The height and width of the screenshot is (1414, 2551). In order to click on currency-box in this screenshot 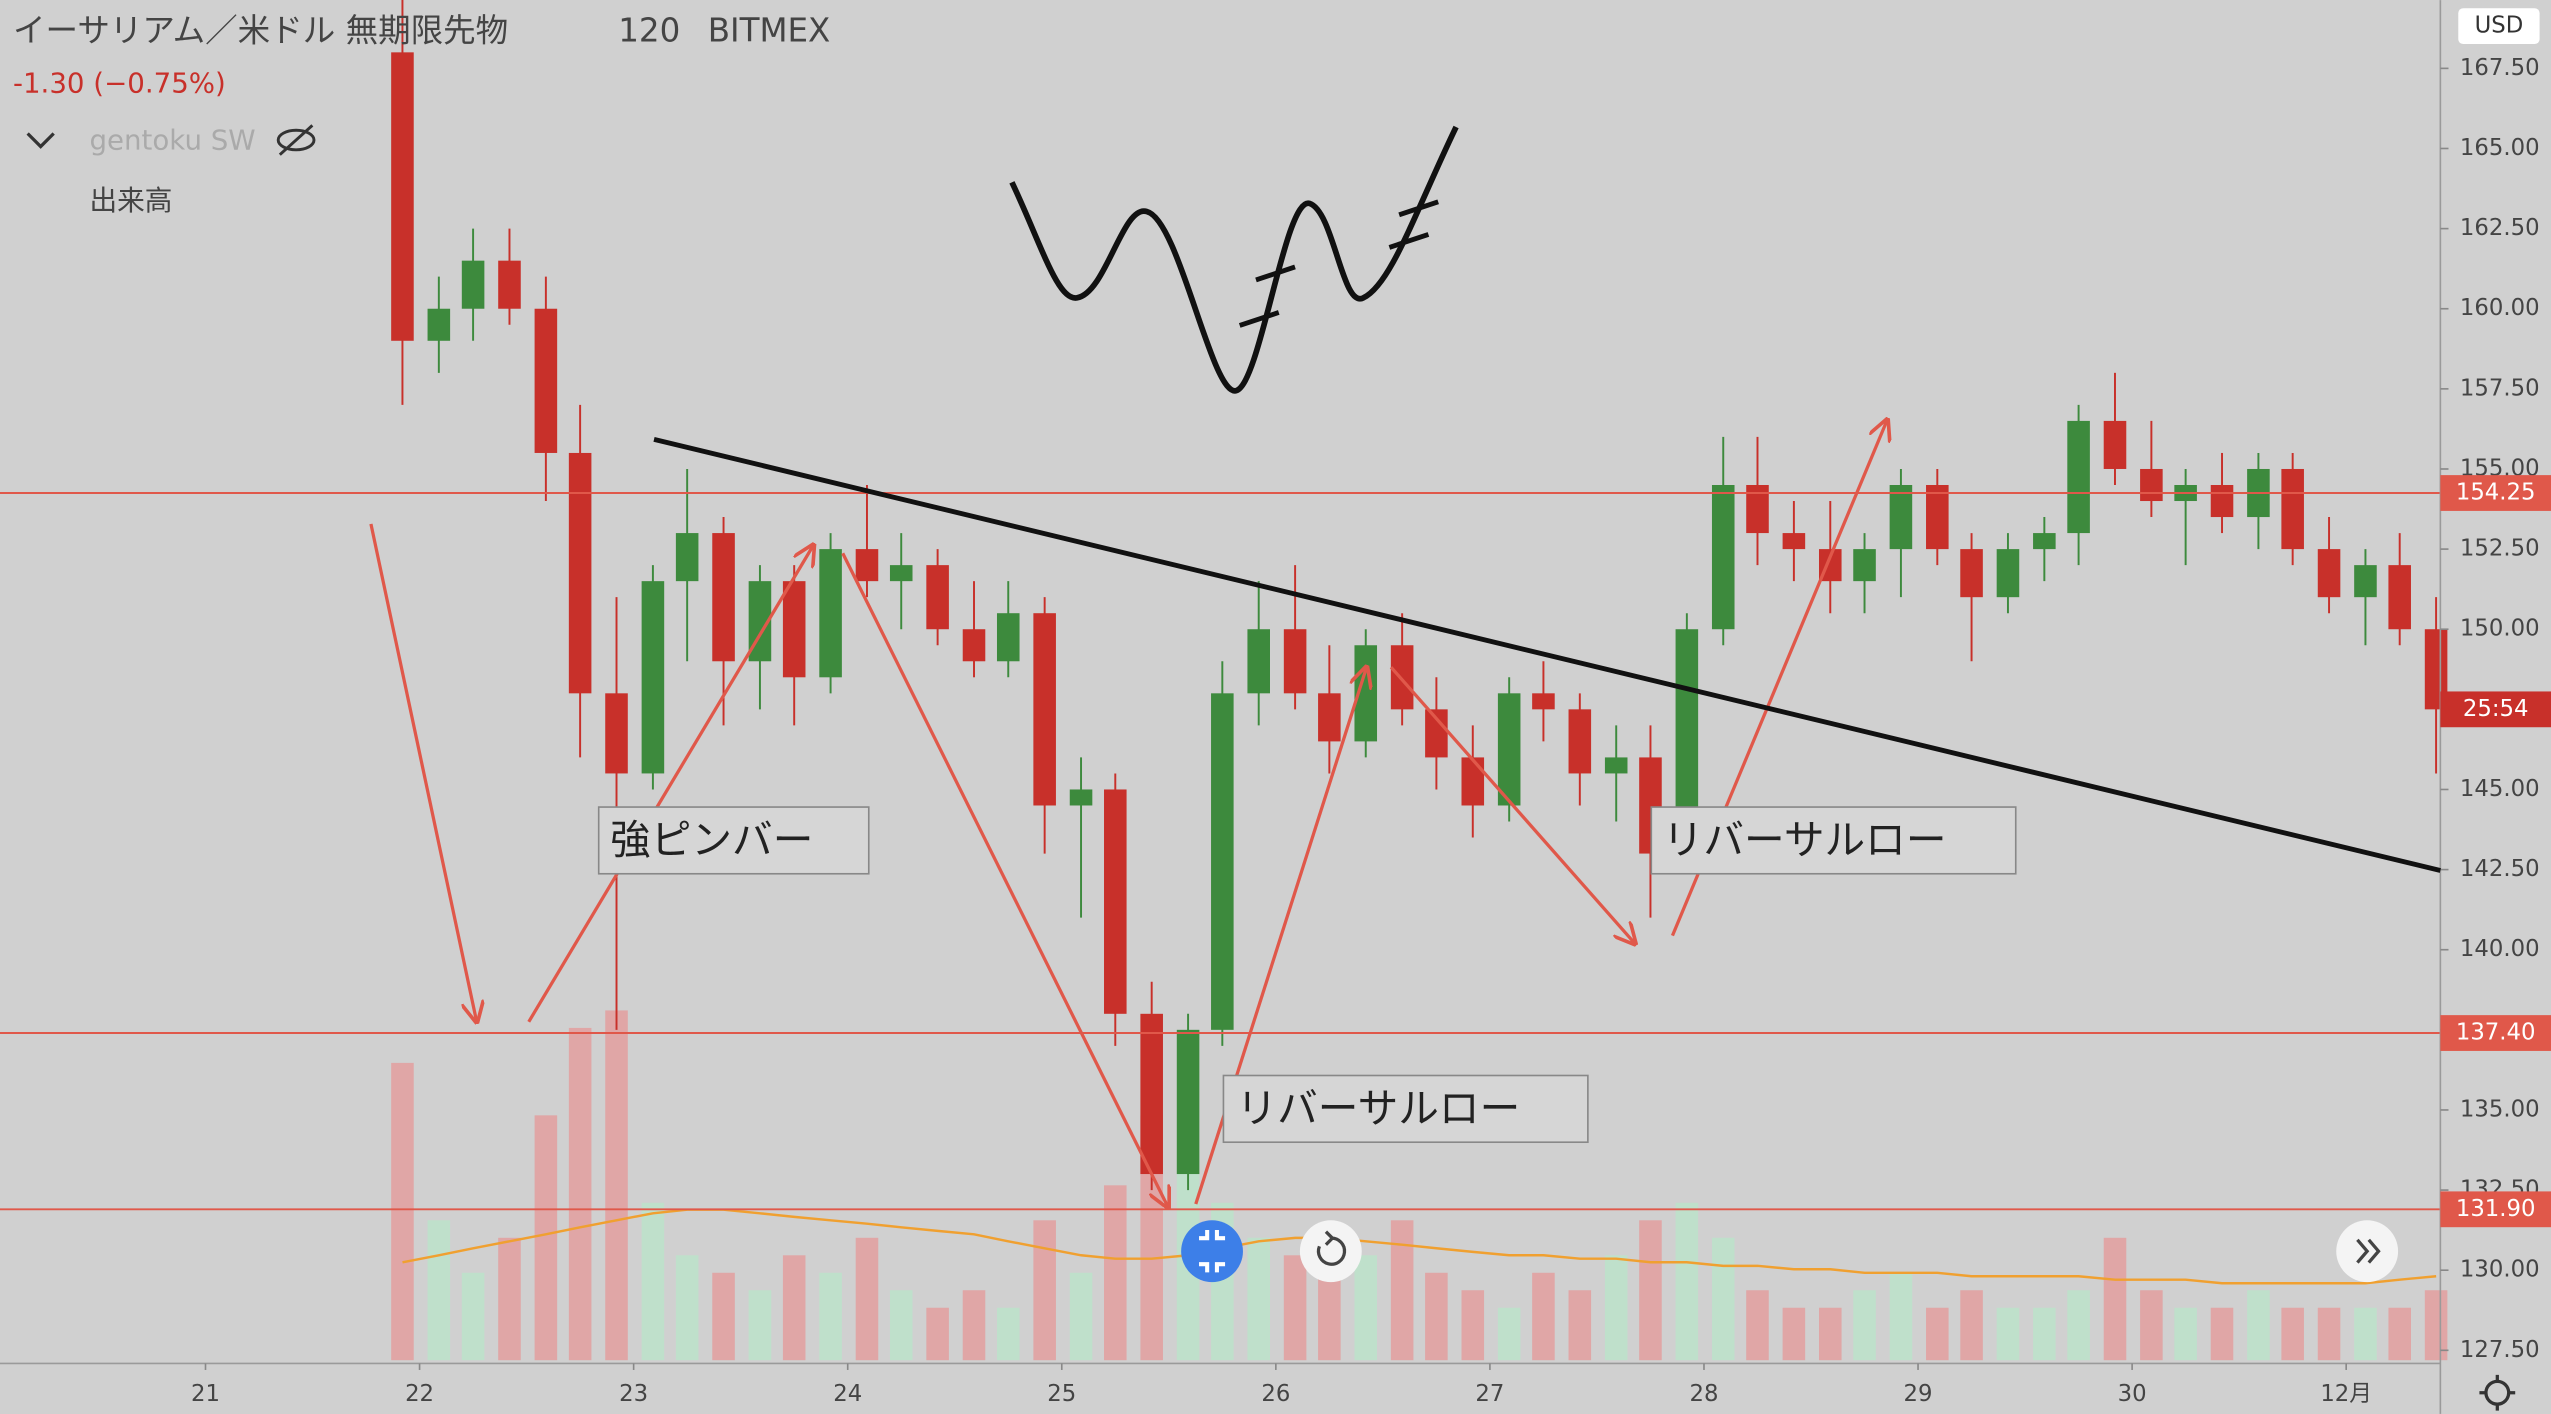, I will do `click(2499, 26)`.